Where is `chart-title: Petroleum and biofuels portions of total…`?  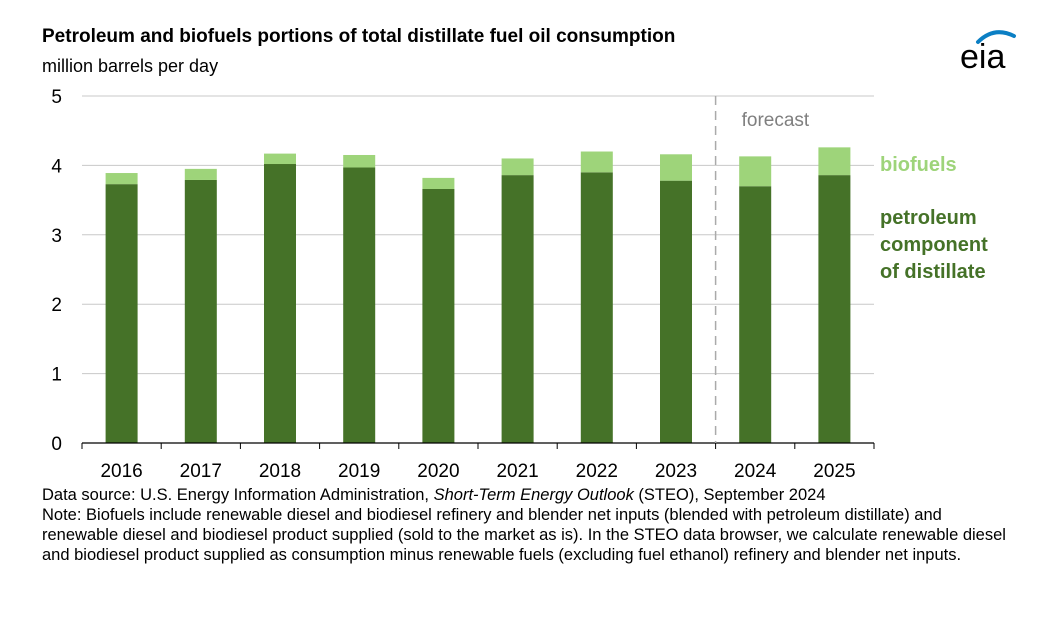 chart-title: Petroleum and biofuels portions of total… is located at coordinates (359, 36).